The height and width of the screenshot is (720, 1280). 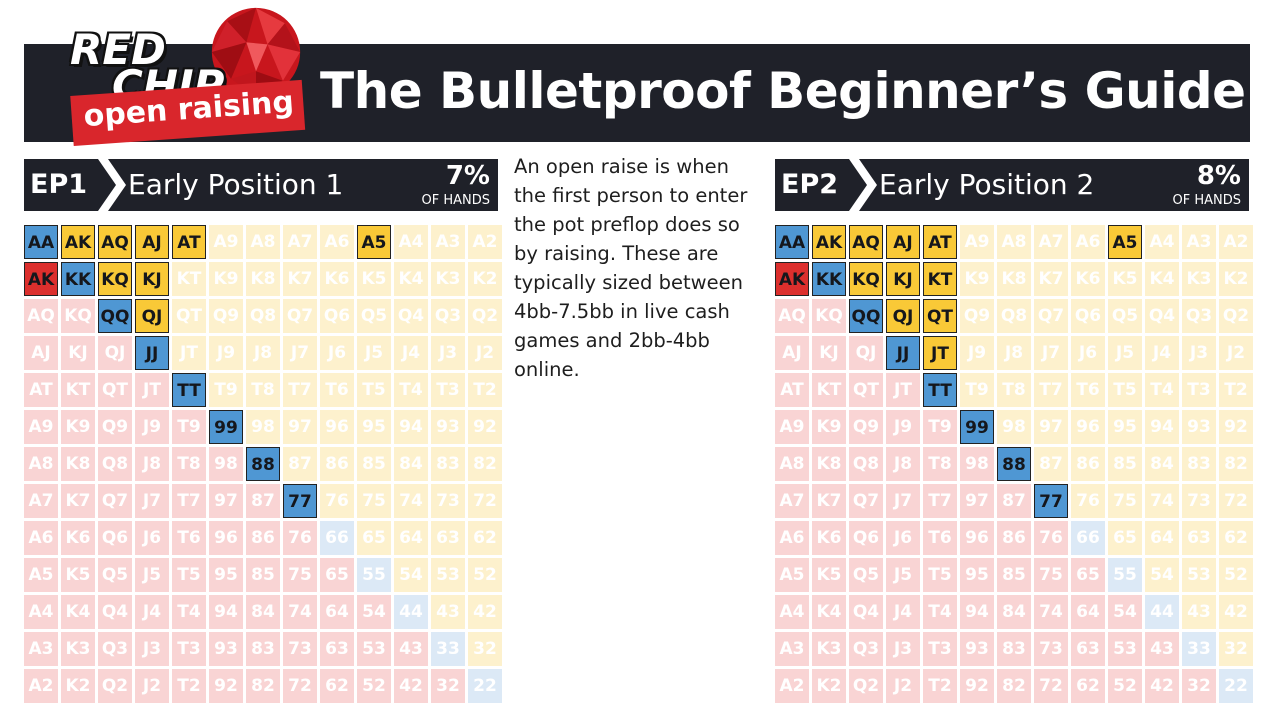 I want to click on hand-cell-k9-offsuit: K9, so click(x=78, y=427).